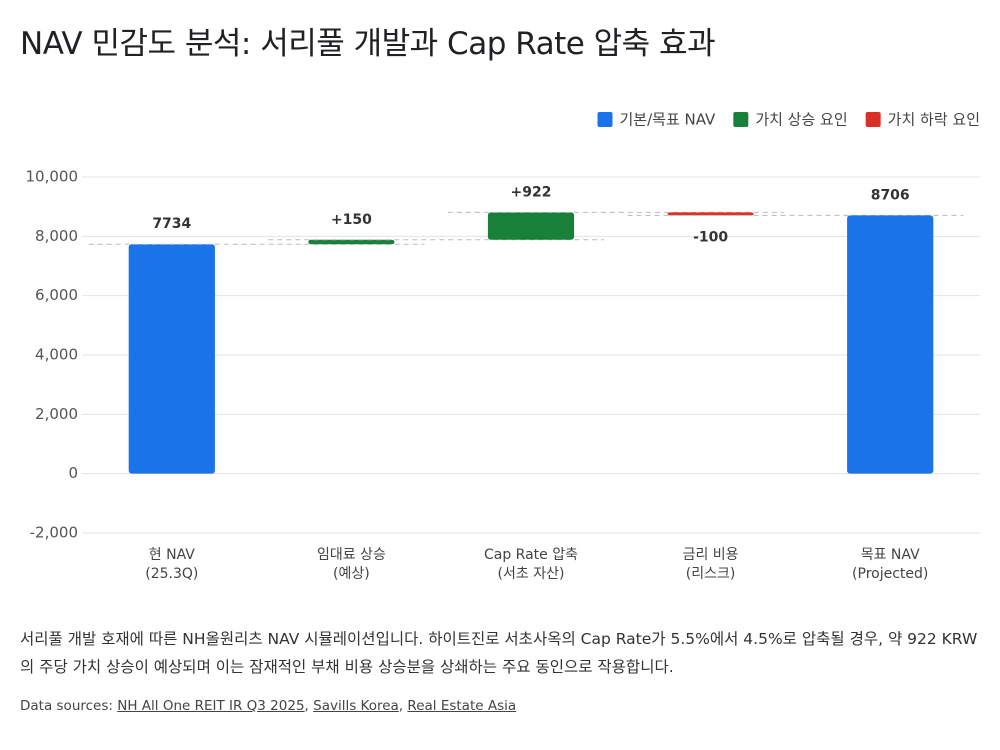 Image resolution: width=1000 pixels, height=750 pixels. What do you see at coordinates (54, 533) in the screenshot?
I see `y-tick-label: -2,000` at bounding box center [54, 533].